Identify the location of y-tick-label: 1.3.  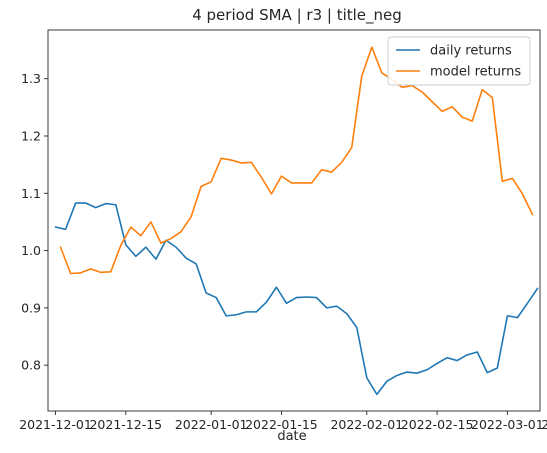
(31, 78).